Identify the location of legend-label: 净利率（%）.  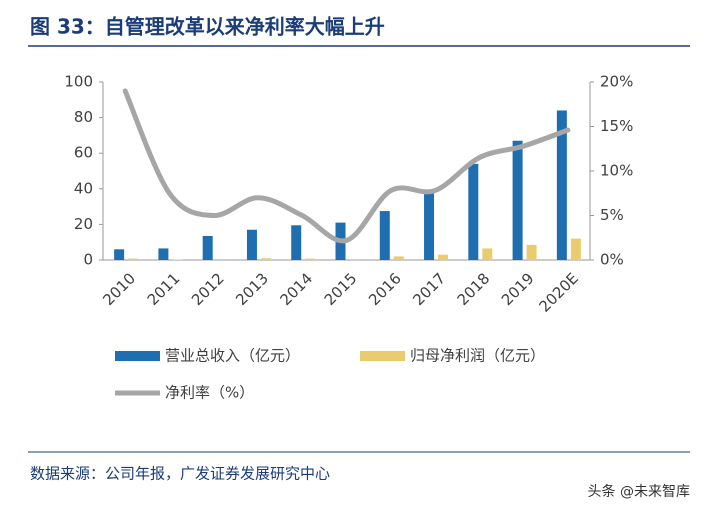
(209, 393).